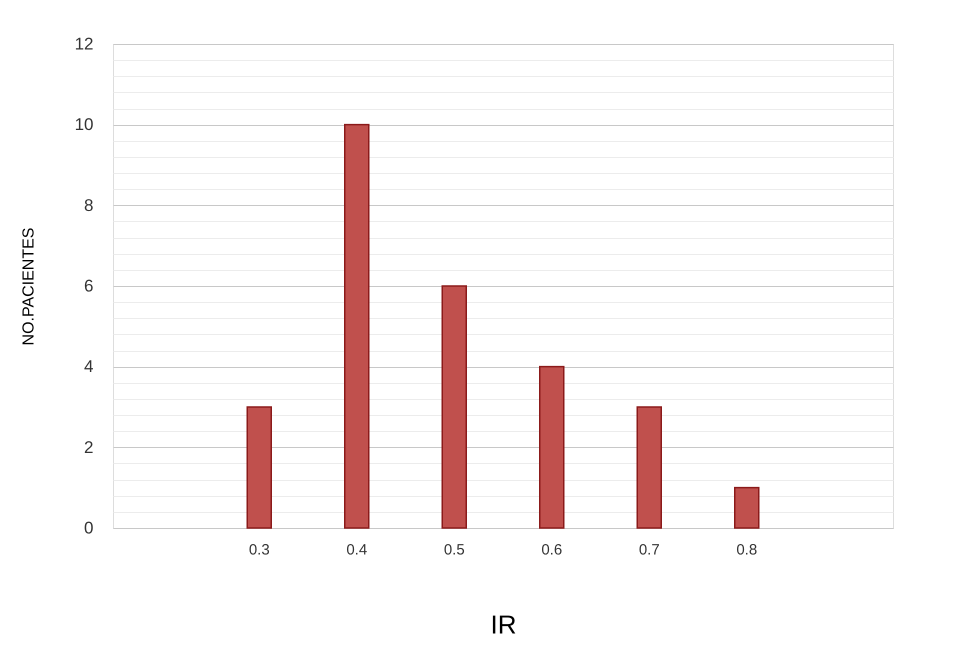  What do you see at coordinates (747, 550) in the screenshot?
I see `x-tick-label: 0.8` at bounding box center [747, 550].